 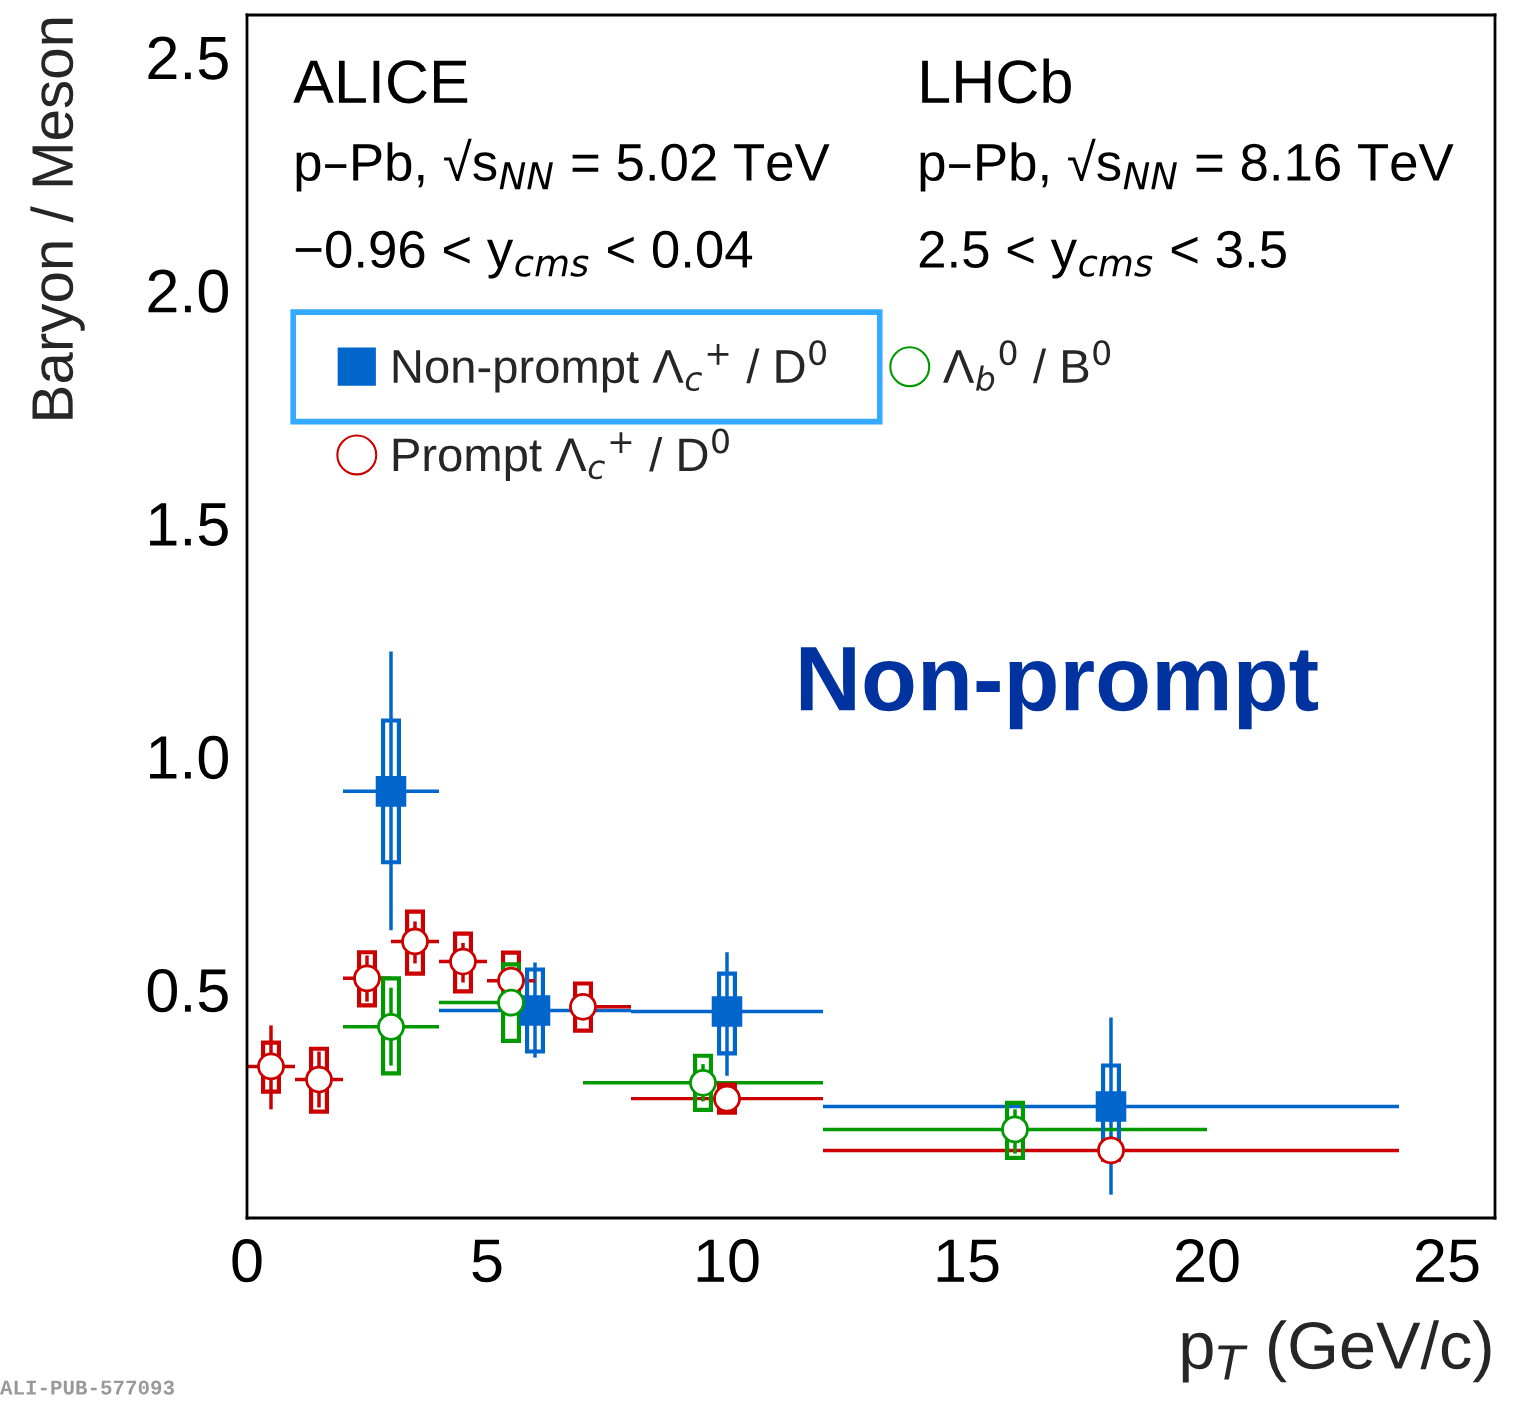 I want to click on x-tick-label: 0, so click(x=247, y=1261).